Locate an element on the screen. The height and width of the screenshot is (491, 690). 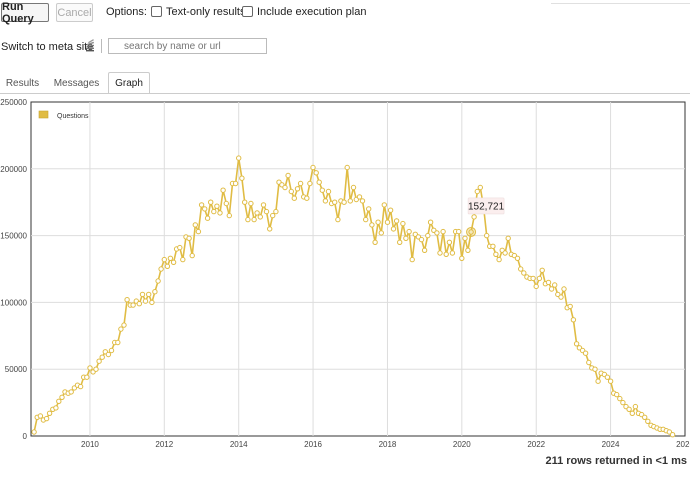
x-tick-label: 2022 is located at coordinates (536, 444).